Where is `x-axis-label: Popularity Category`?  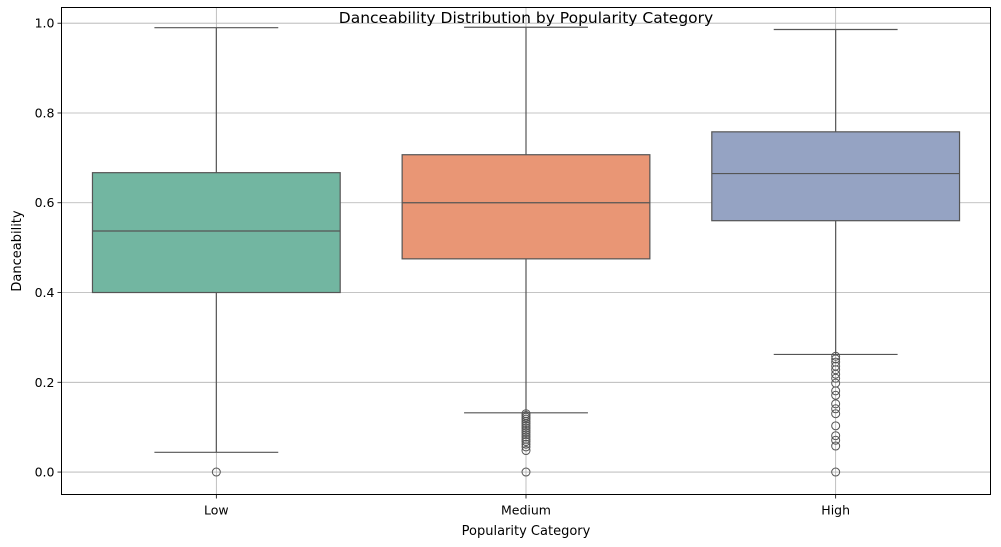 x-axis-label: Popularity Category is located at coordinates (526, 531).